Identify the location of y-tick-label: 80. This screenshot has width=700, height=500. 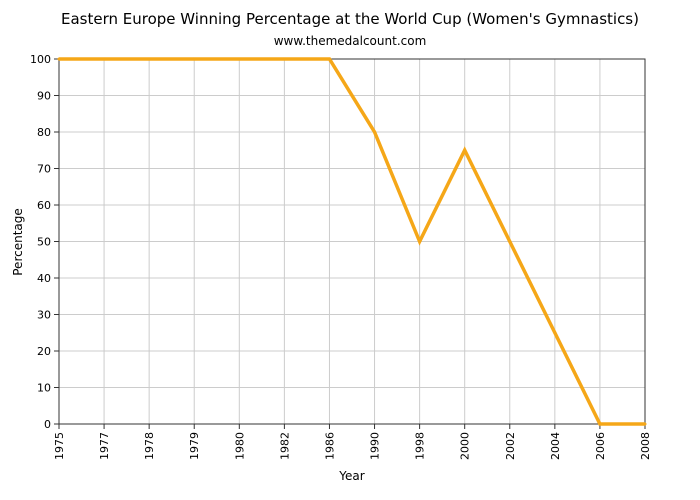
(44, 132).